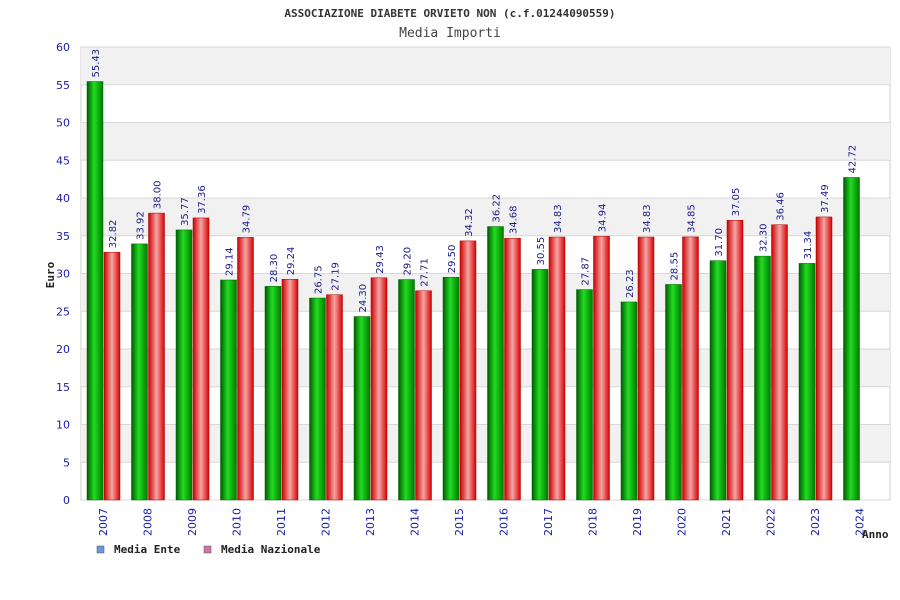  Describe the element at coordinates (202, 199) in the screenshot. I see `data-label: 37.36` at that location.